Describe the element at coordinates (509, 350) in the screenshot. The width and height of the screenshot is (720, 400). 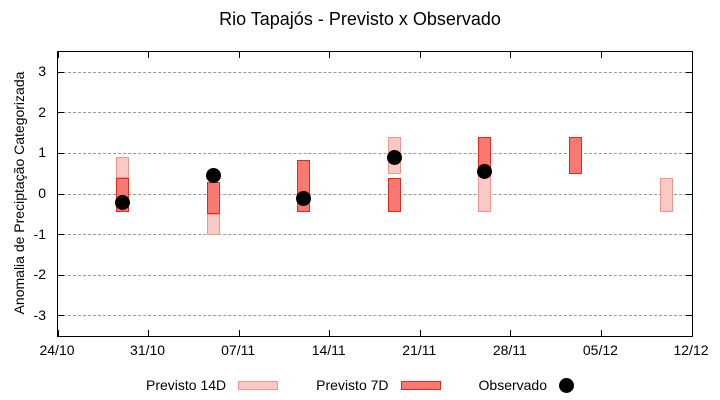
I see `x-tick-label: 28/11` at that location.